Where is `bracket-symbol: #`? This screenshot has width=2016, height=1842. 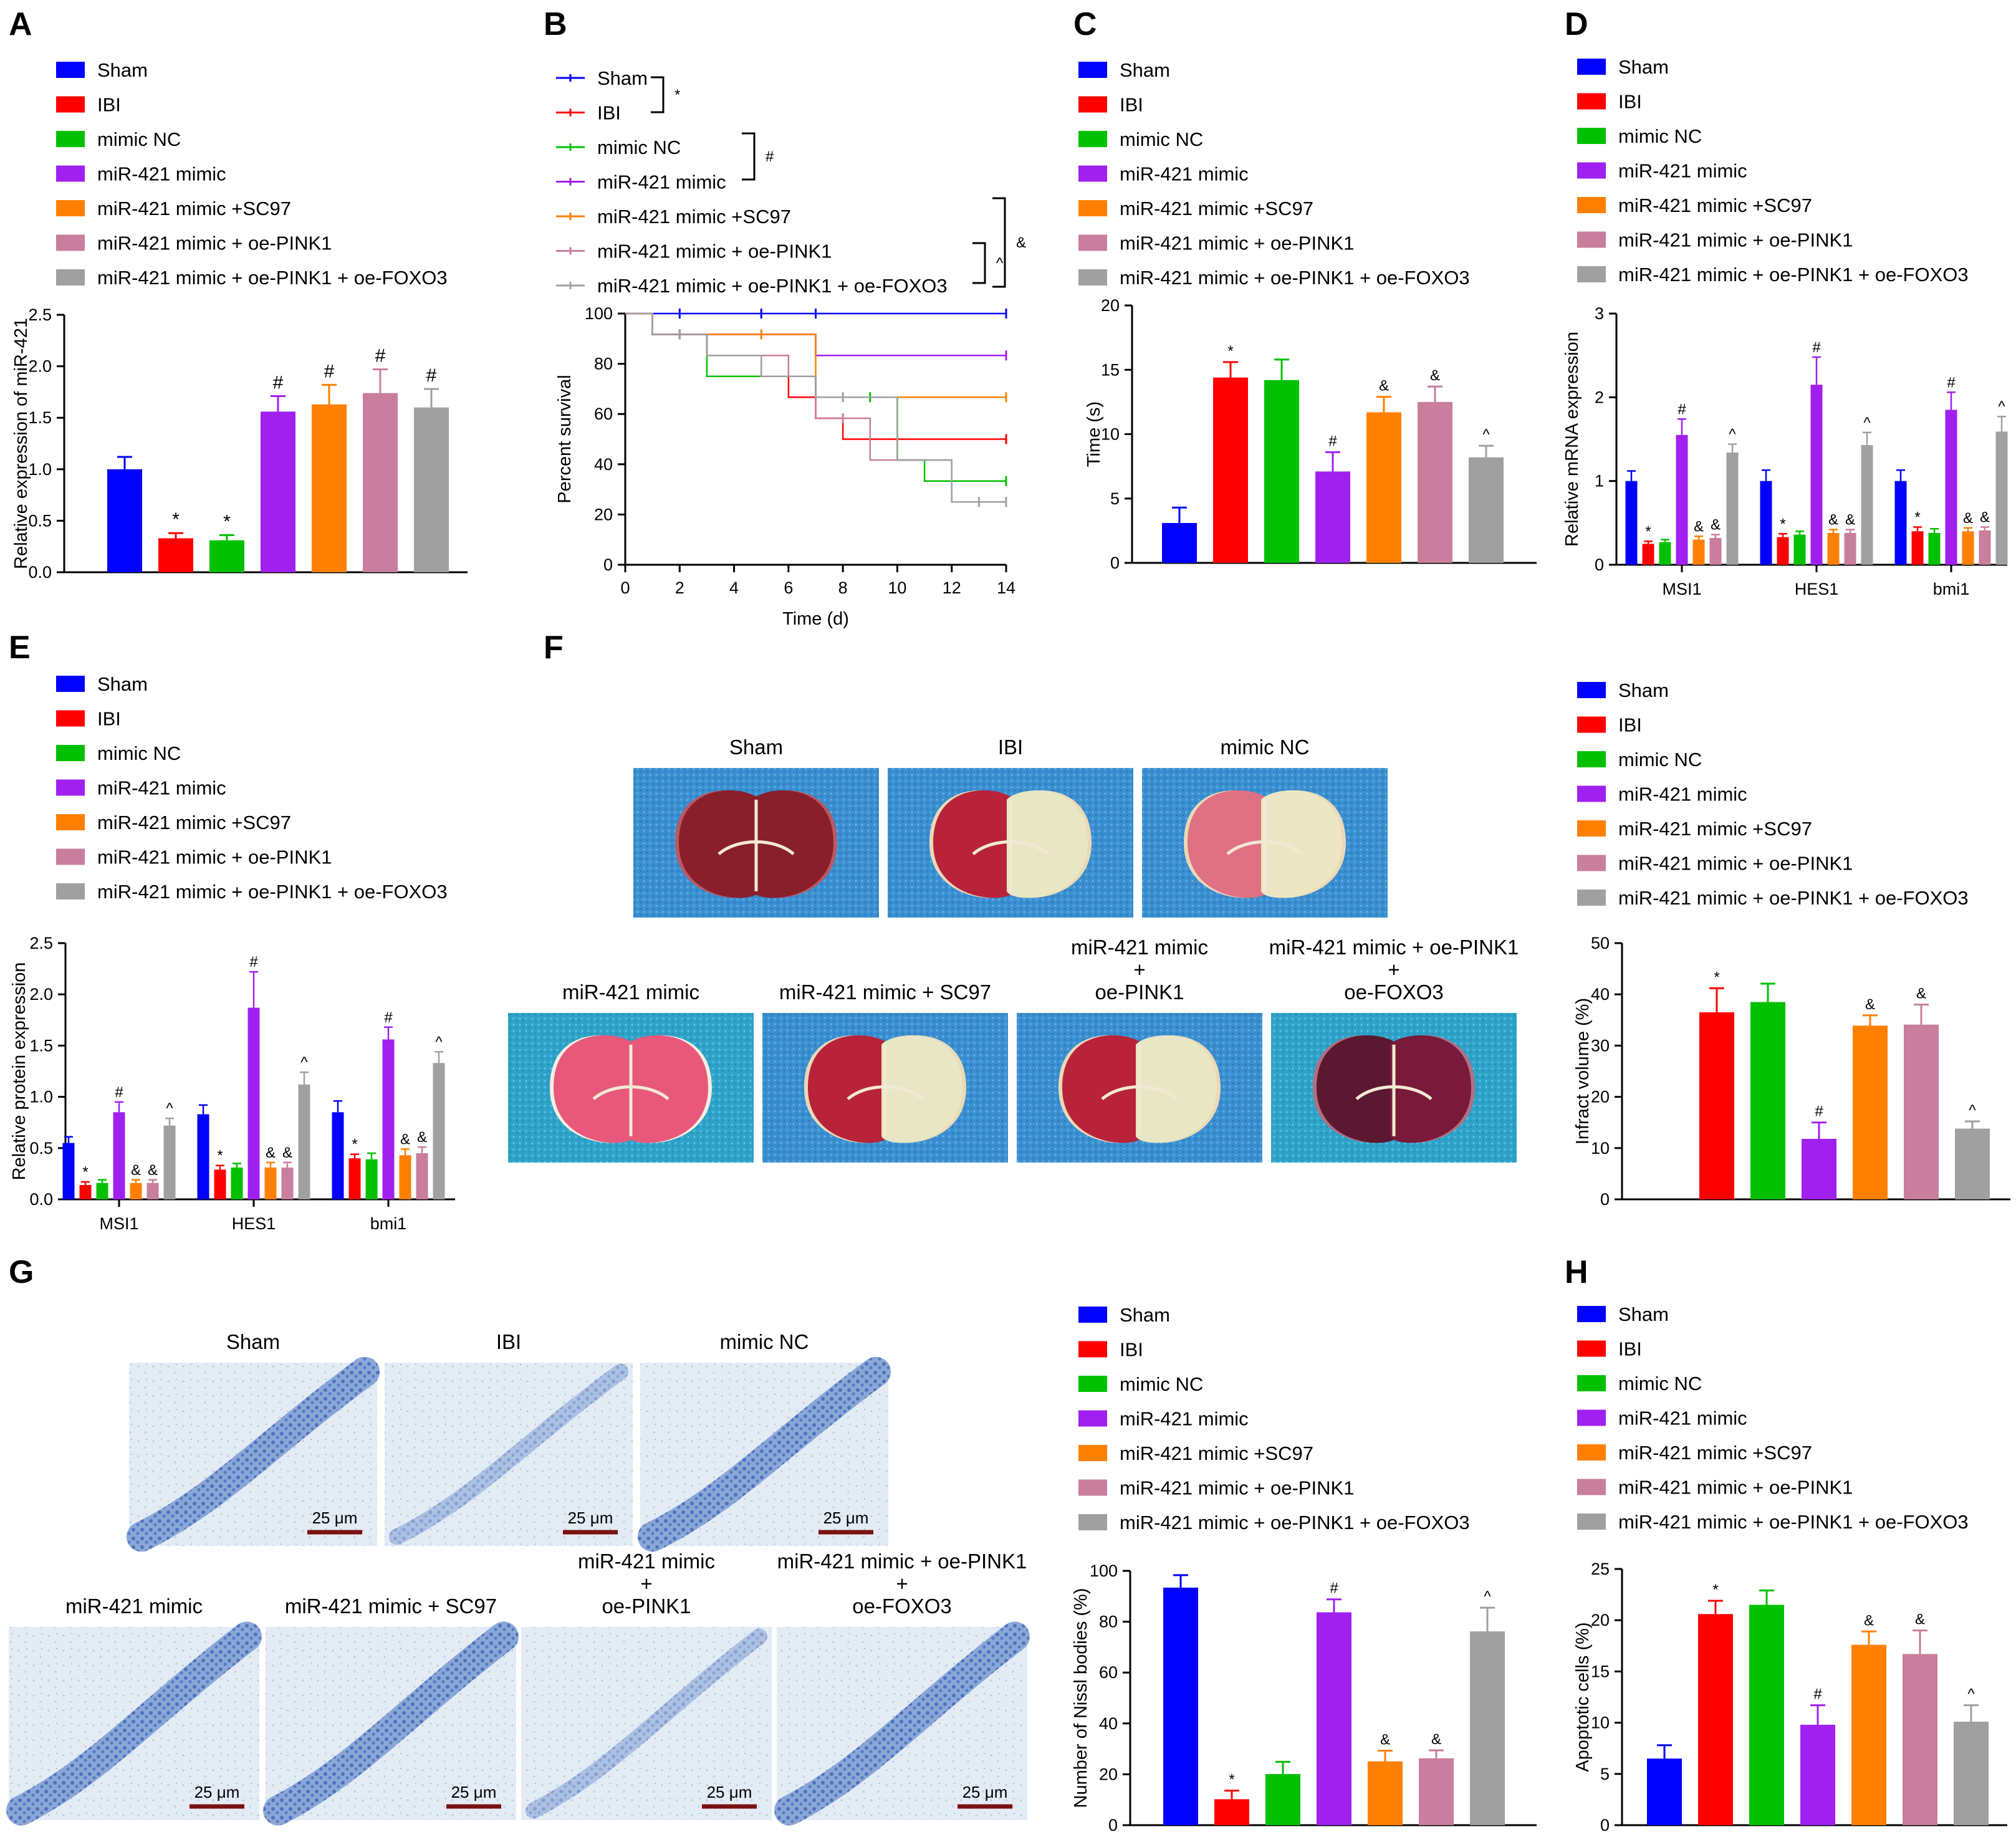 bracket-symbol: # is located at coordinates (770, 157).